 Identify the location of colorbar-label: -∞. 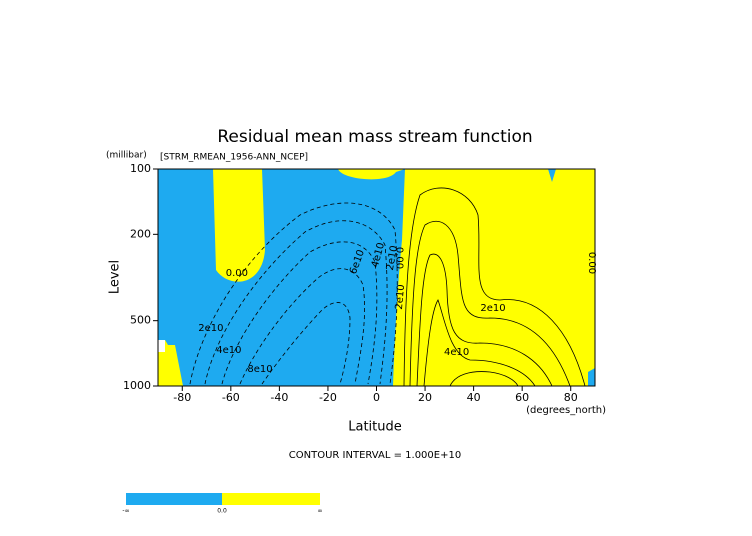
(125, 511).